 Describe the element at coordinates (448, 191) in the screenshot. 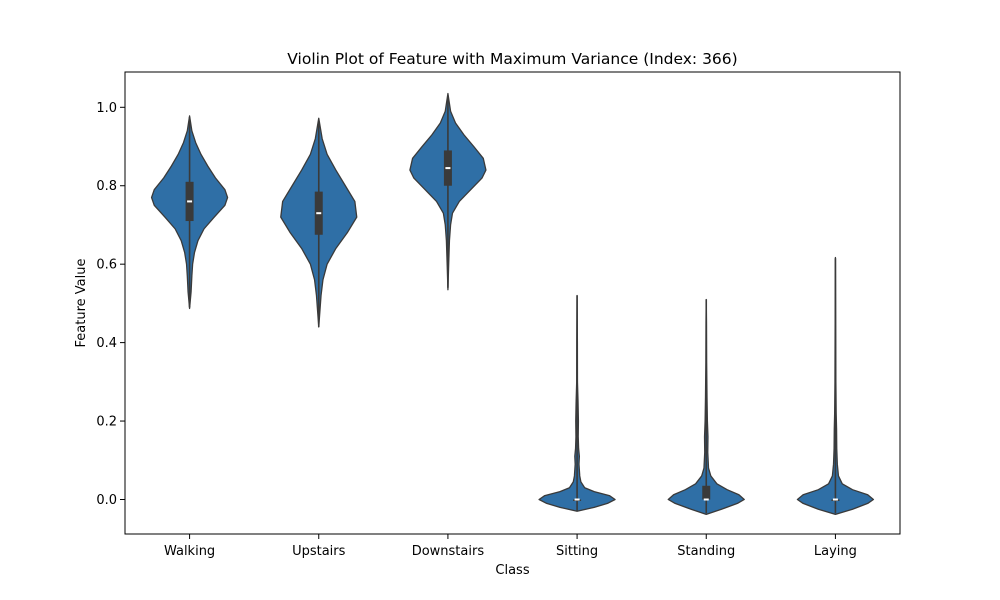

I see `violin-downstairs` at that location.